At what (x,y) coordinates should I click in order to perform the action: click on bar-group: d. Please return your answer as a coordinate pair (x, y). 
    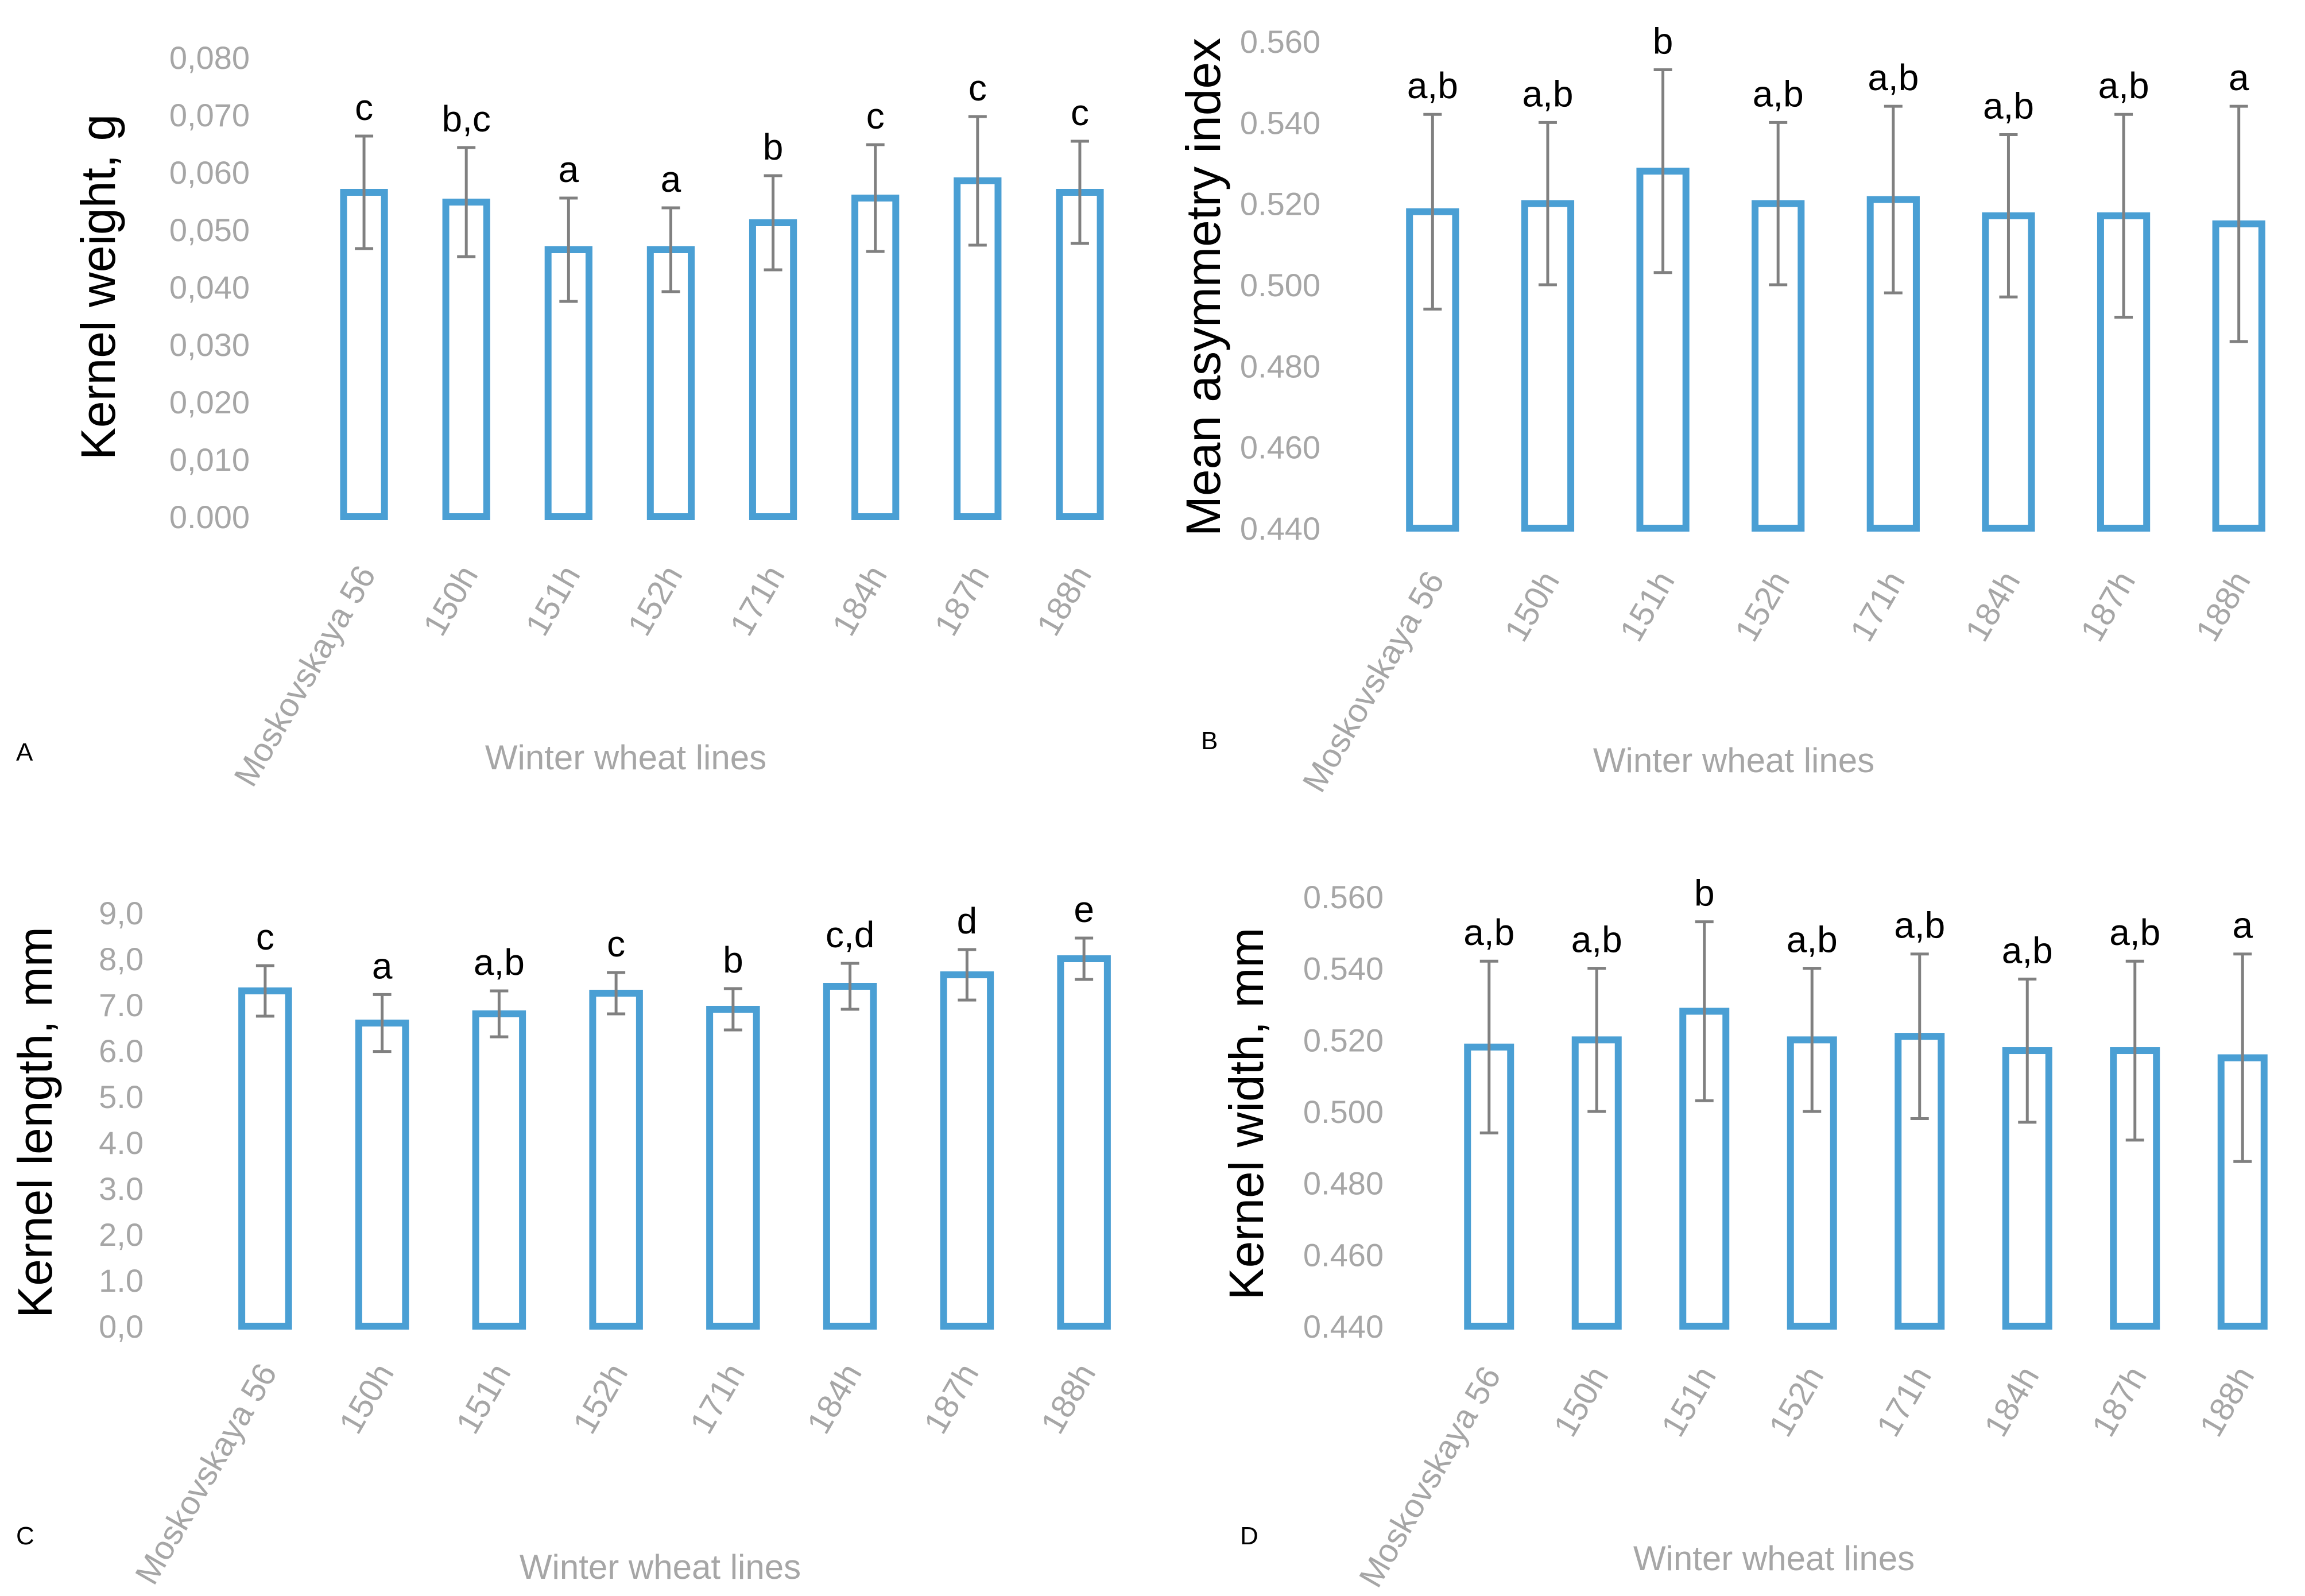
    Looking at the image, I should click on (967, 1115).